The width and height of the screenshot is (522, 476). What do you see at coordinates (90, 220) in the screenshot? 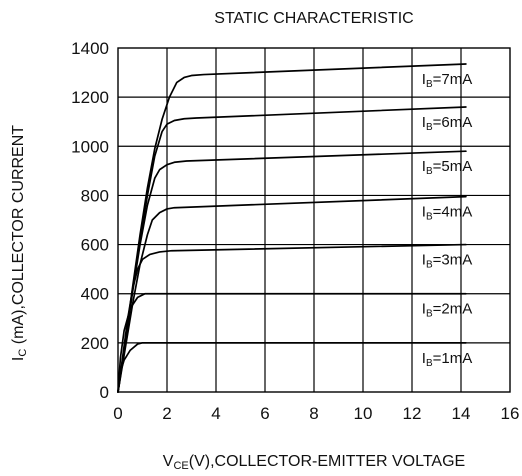
I see `y-tick-labels: 0 200 400 600 800 1000 1200 1400` at bounding box center [90, 220].